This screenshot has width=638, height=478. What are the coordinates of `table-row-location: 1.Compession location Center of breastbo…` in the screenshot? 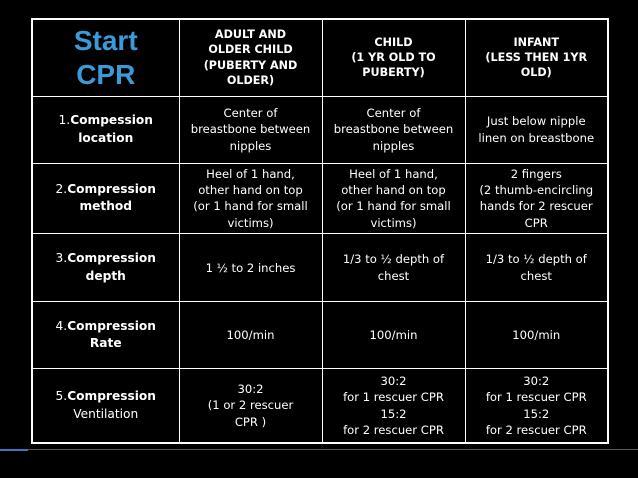 It's located at (320, 129).